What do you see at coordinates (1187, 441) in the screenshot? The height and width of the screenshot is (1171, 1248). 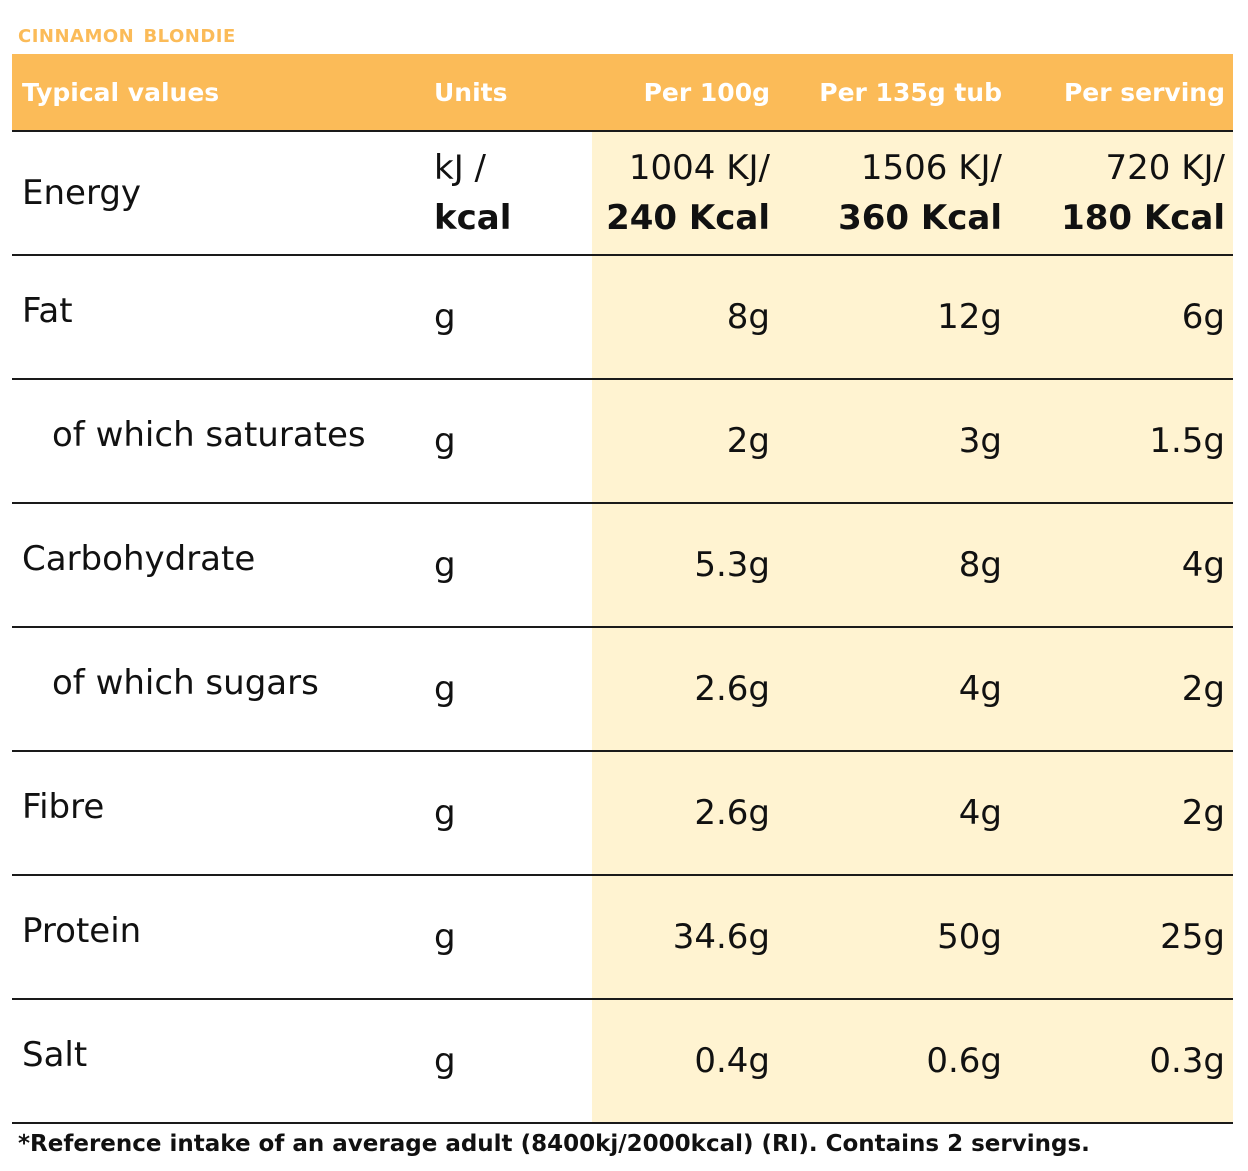 I see `cell-per-serving: 1.5g` at bounding box center [1187, 441].